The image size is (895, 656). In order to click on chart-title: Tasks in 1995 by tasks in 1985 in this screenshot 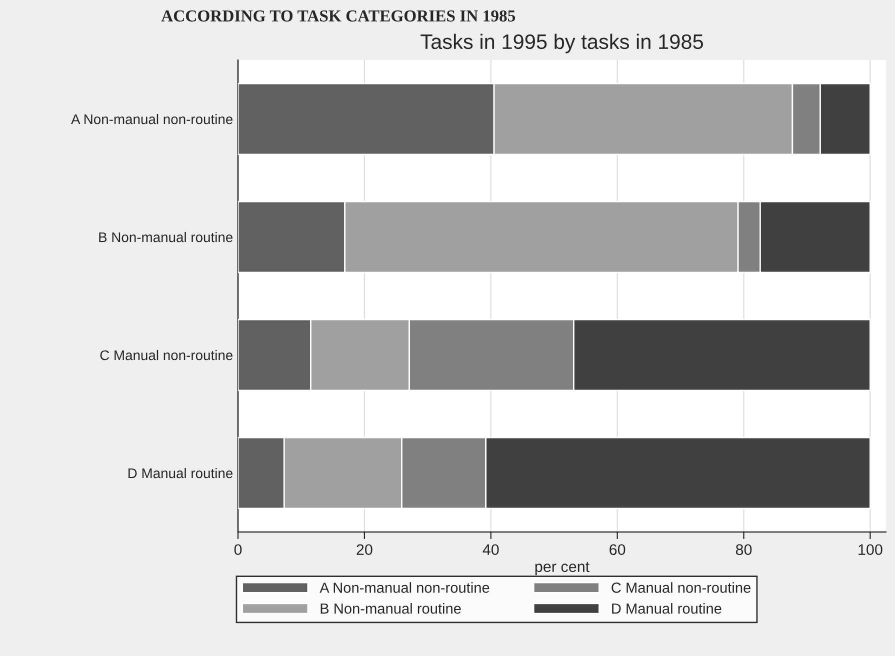, I will do `click(561, 44)`.